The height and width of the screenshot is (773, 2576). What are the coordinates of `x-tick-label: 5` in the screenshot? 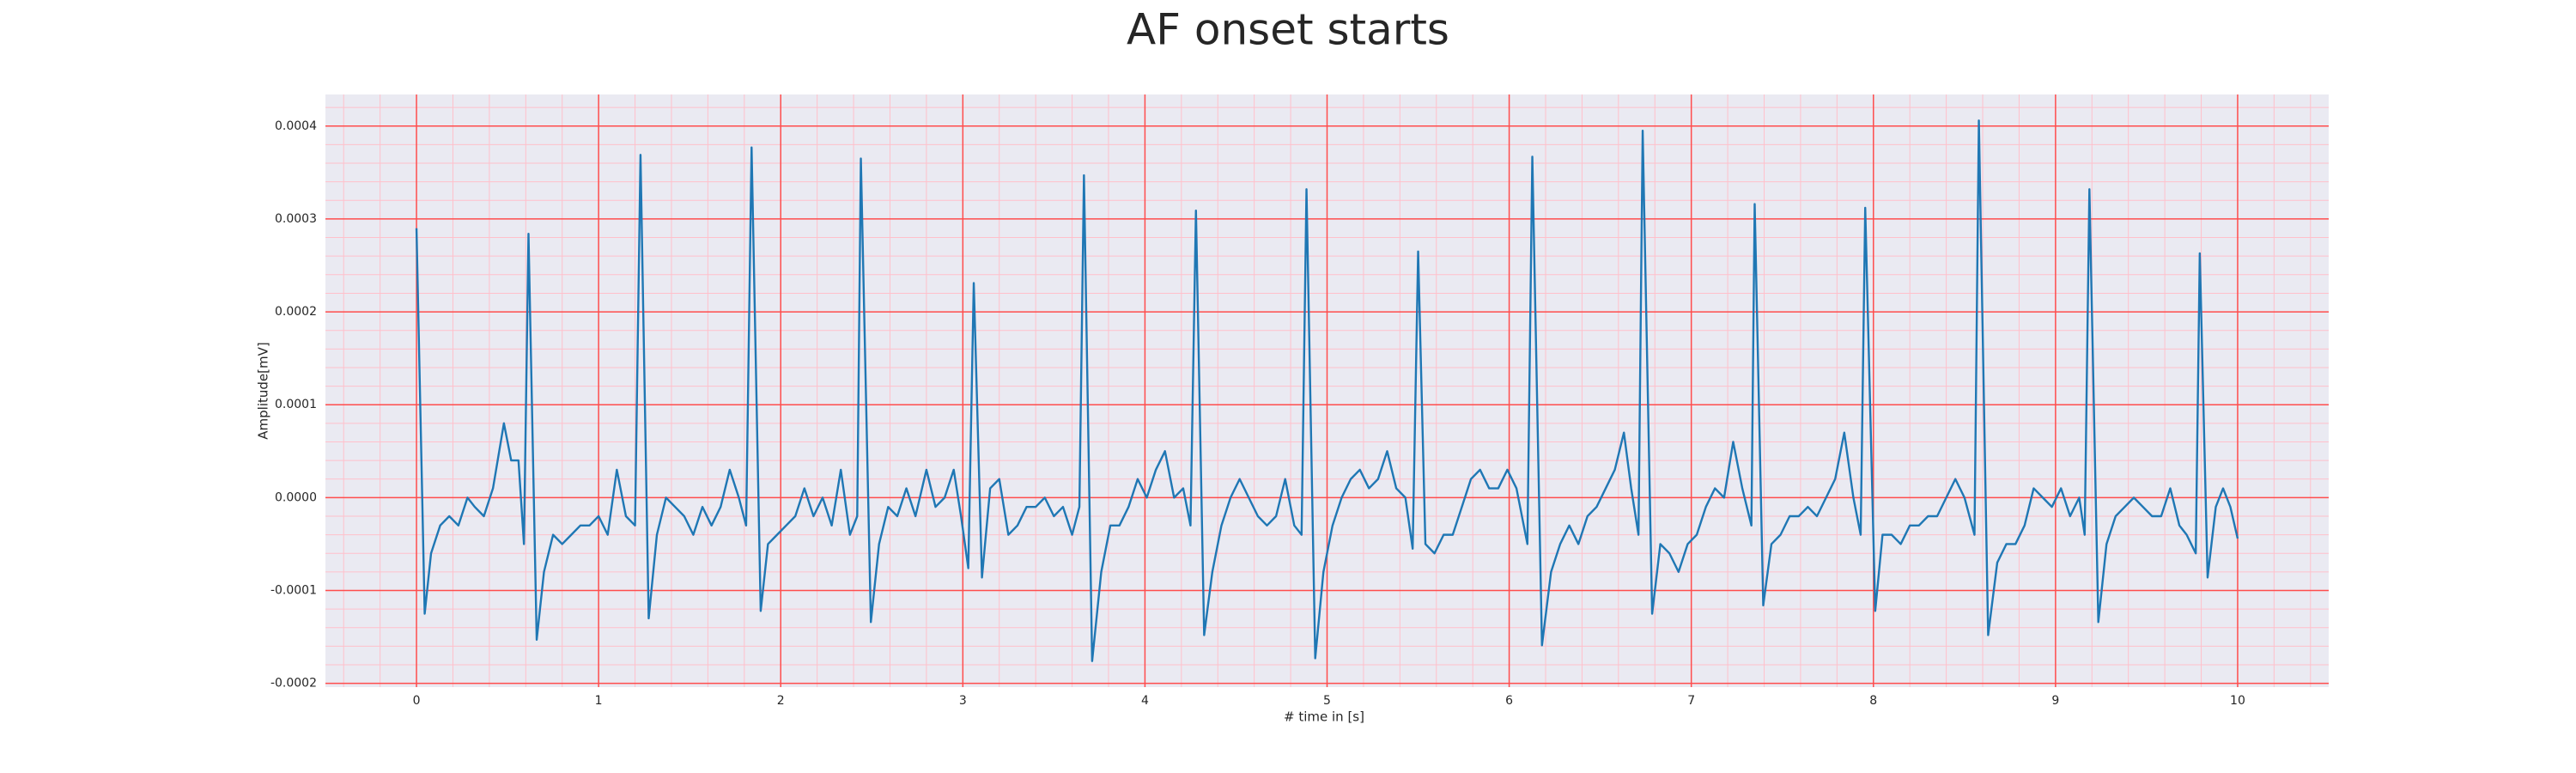 It's located at (1327, 701).